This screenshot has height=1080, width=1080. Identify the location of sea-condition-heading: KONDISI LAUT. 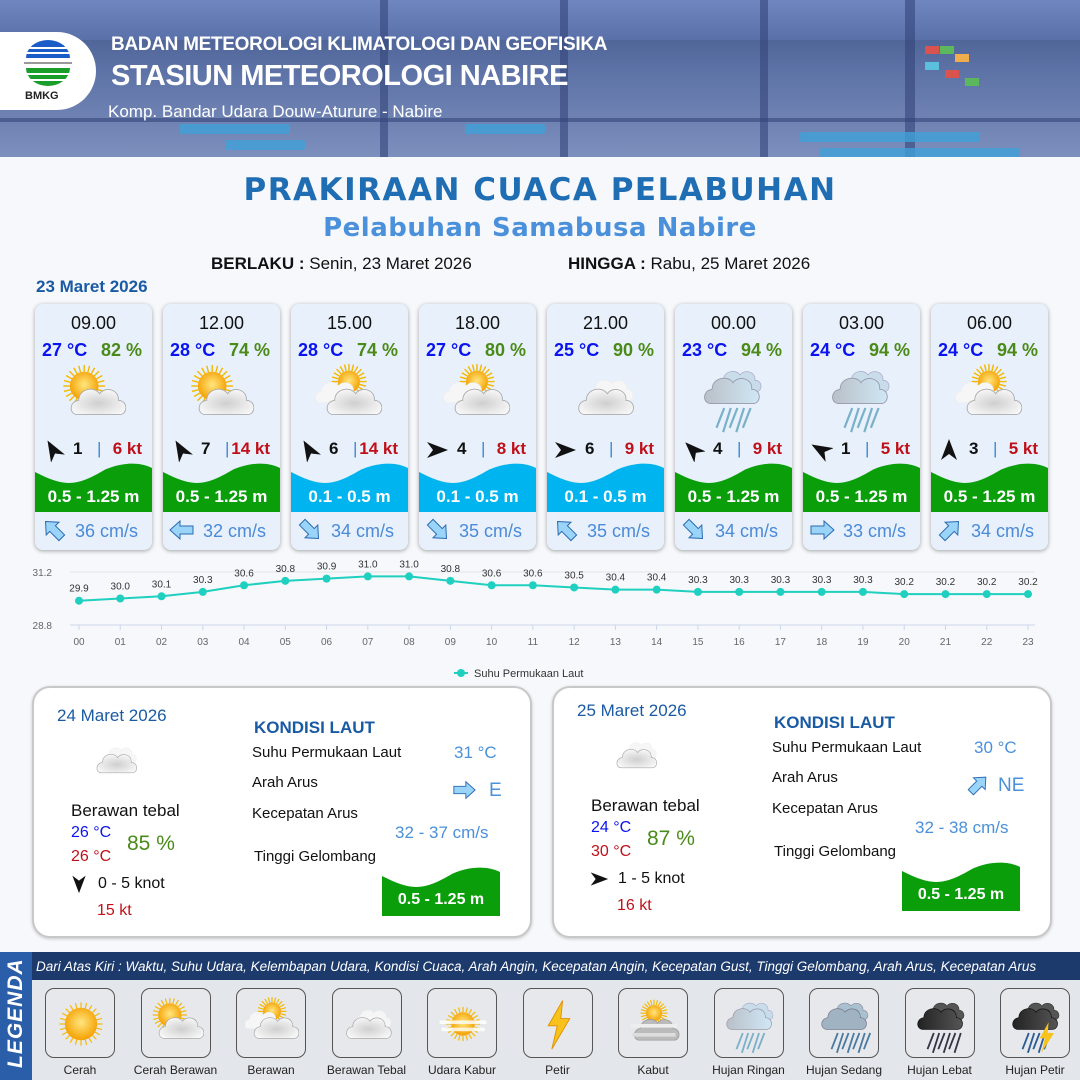
(834, 722).